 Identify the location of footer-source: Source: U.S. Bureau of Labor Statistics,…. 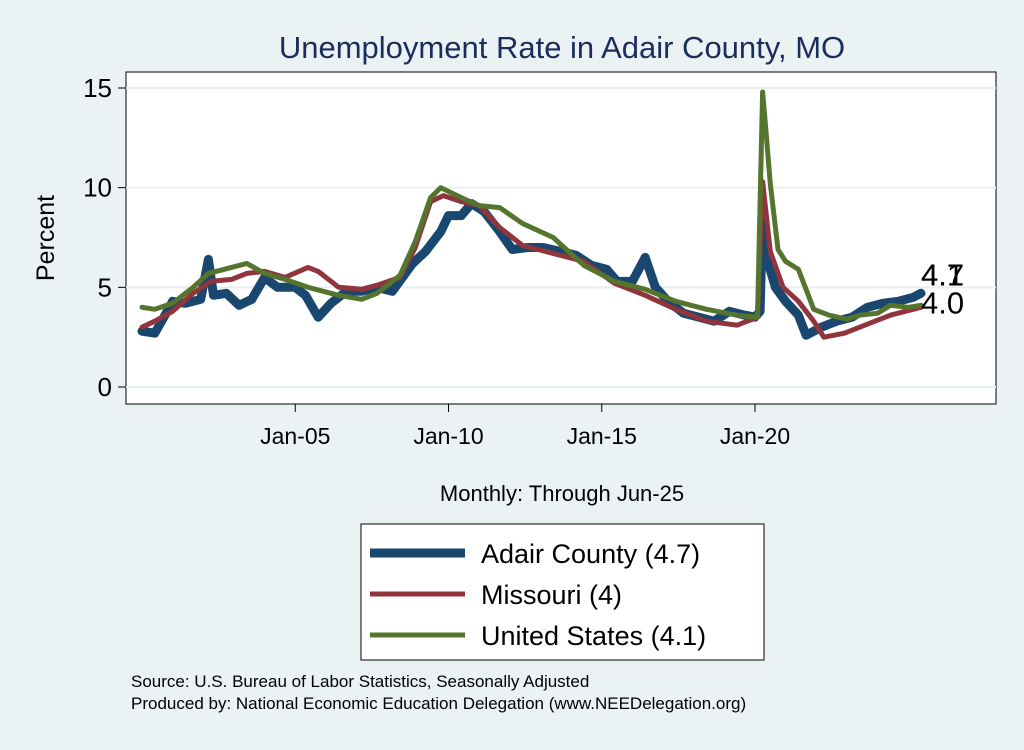
(360, 681).